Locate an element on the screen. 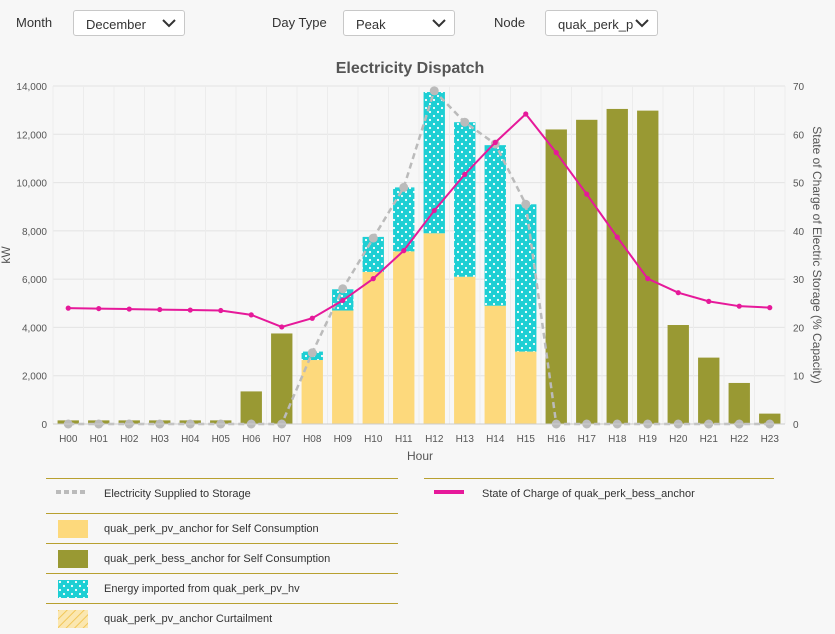 Image resolution: width=835 pixels, height=634 pixels. daytype-select: Peak is located at coordinates (399, 23).